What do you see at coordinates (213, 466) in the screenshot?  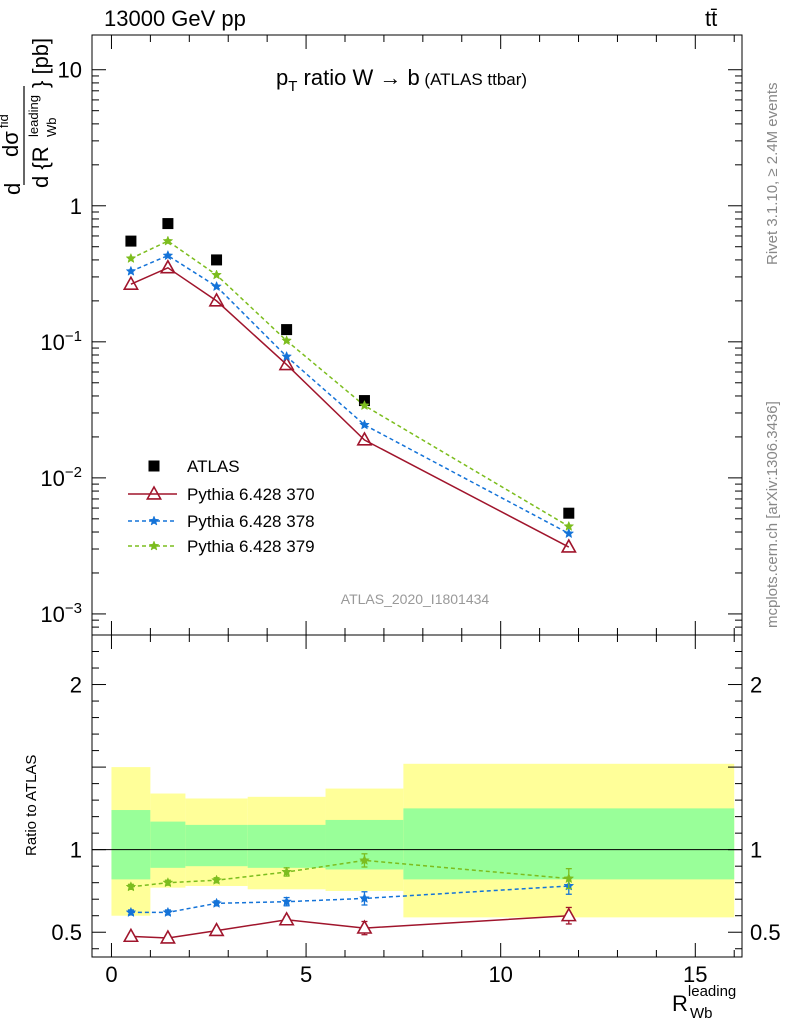 I see `legend-label: ATLAS` at bounding box center [213, 466].